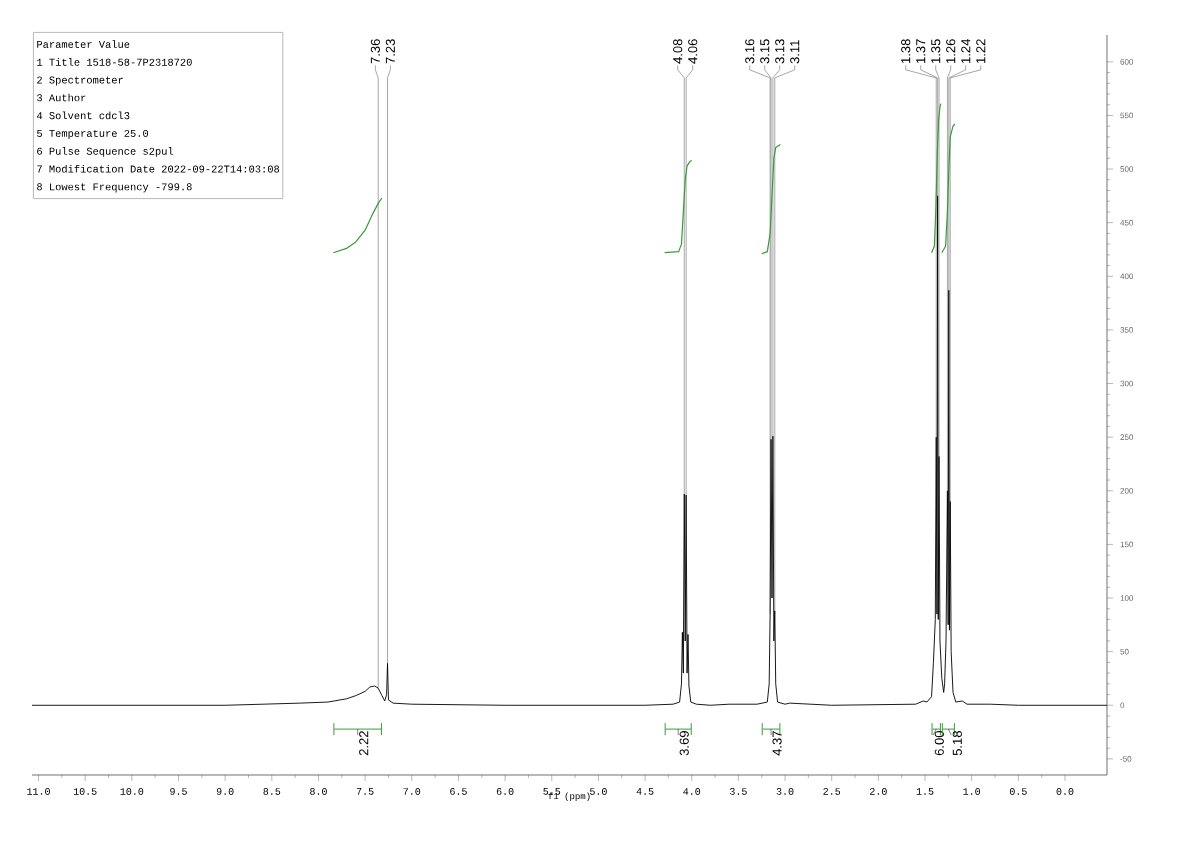 Image resolution: width=1190 pixels, height=841 pixels. I want to click on x-tick-label: 7.0, so click(412, 791).